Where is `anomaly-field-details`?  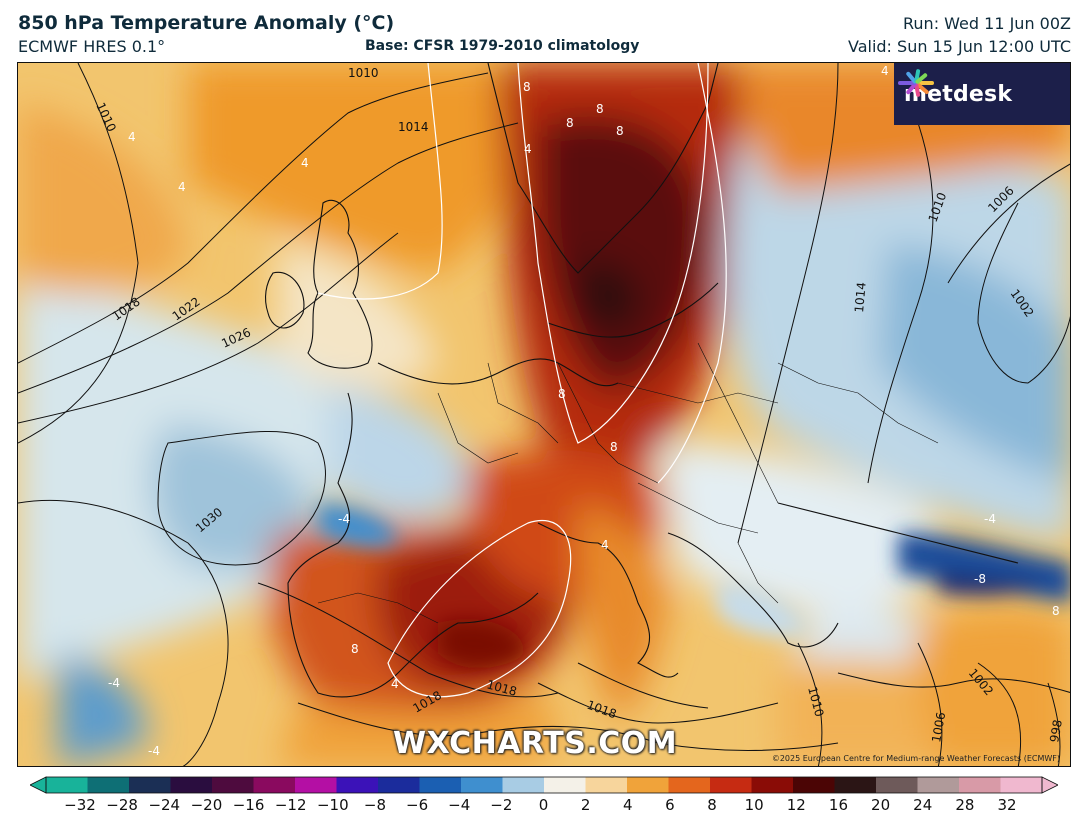 anomaly-field-details is located at coordinates (694, 585).